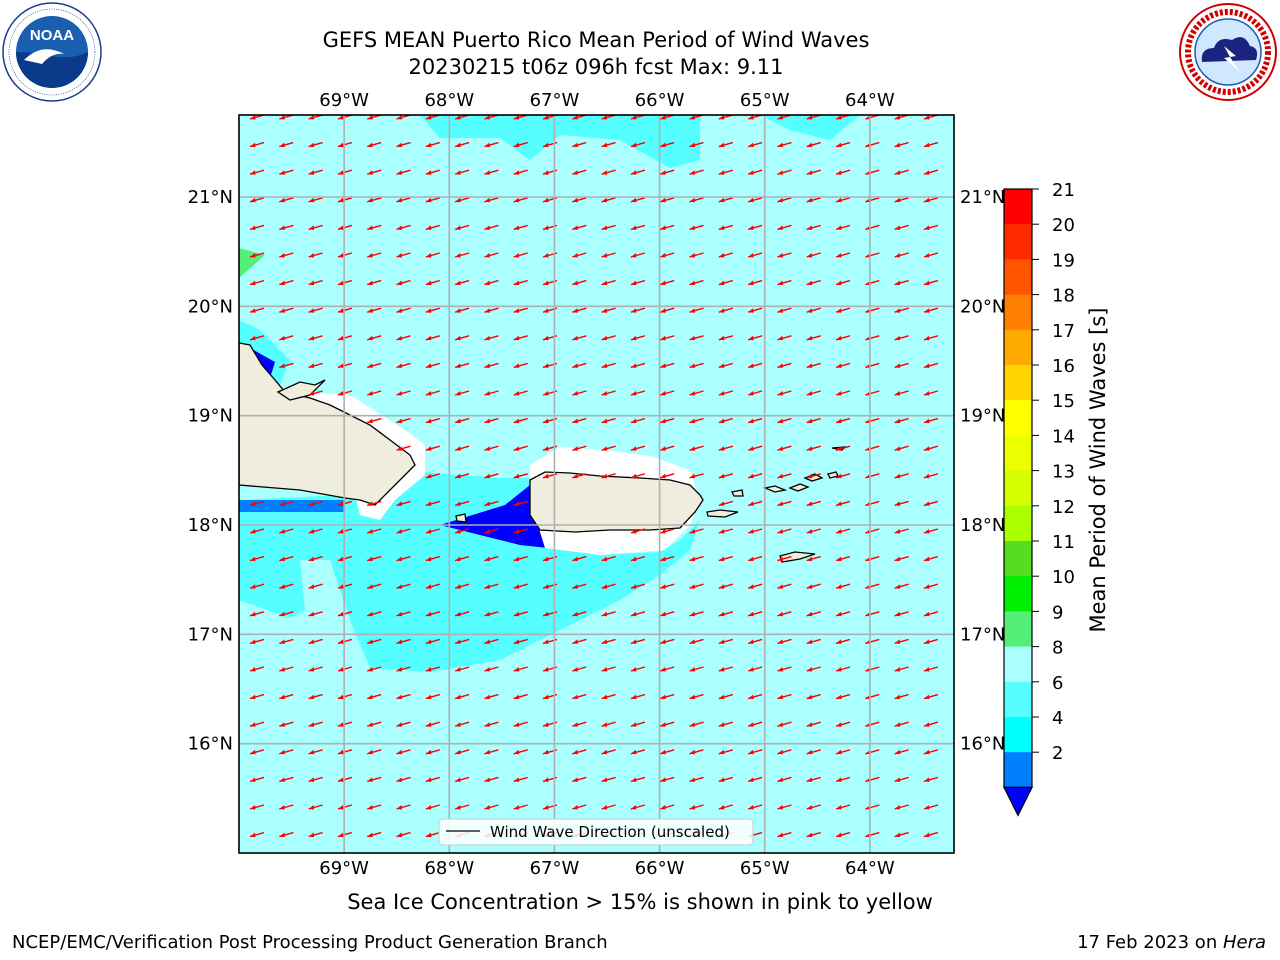 The image size is (1280, 960). Describe the element at coordinates (344, 100) in the screenshot. I see `lon-tick-top: 69°W` at that location.